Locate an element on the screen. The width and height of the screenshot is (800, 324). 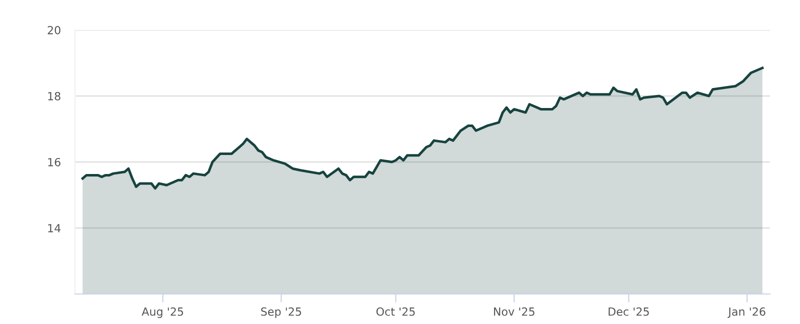
x-tick-label: Nov '25 is located at coordinates (514, 311).